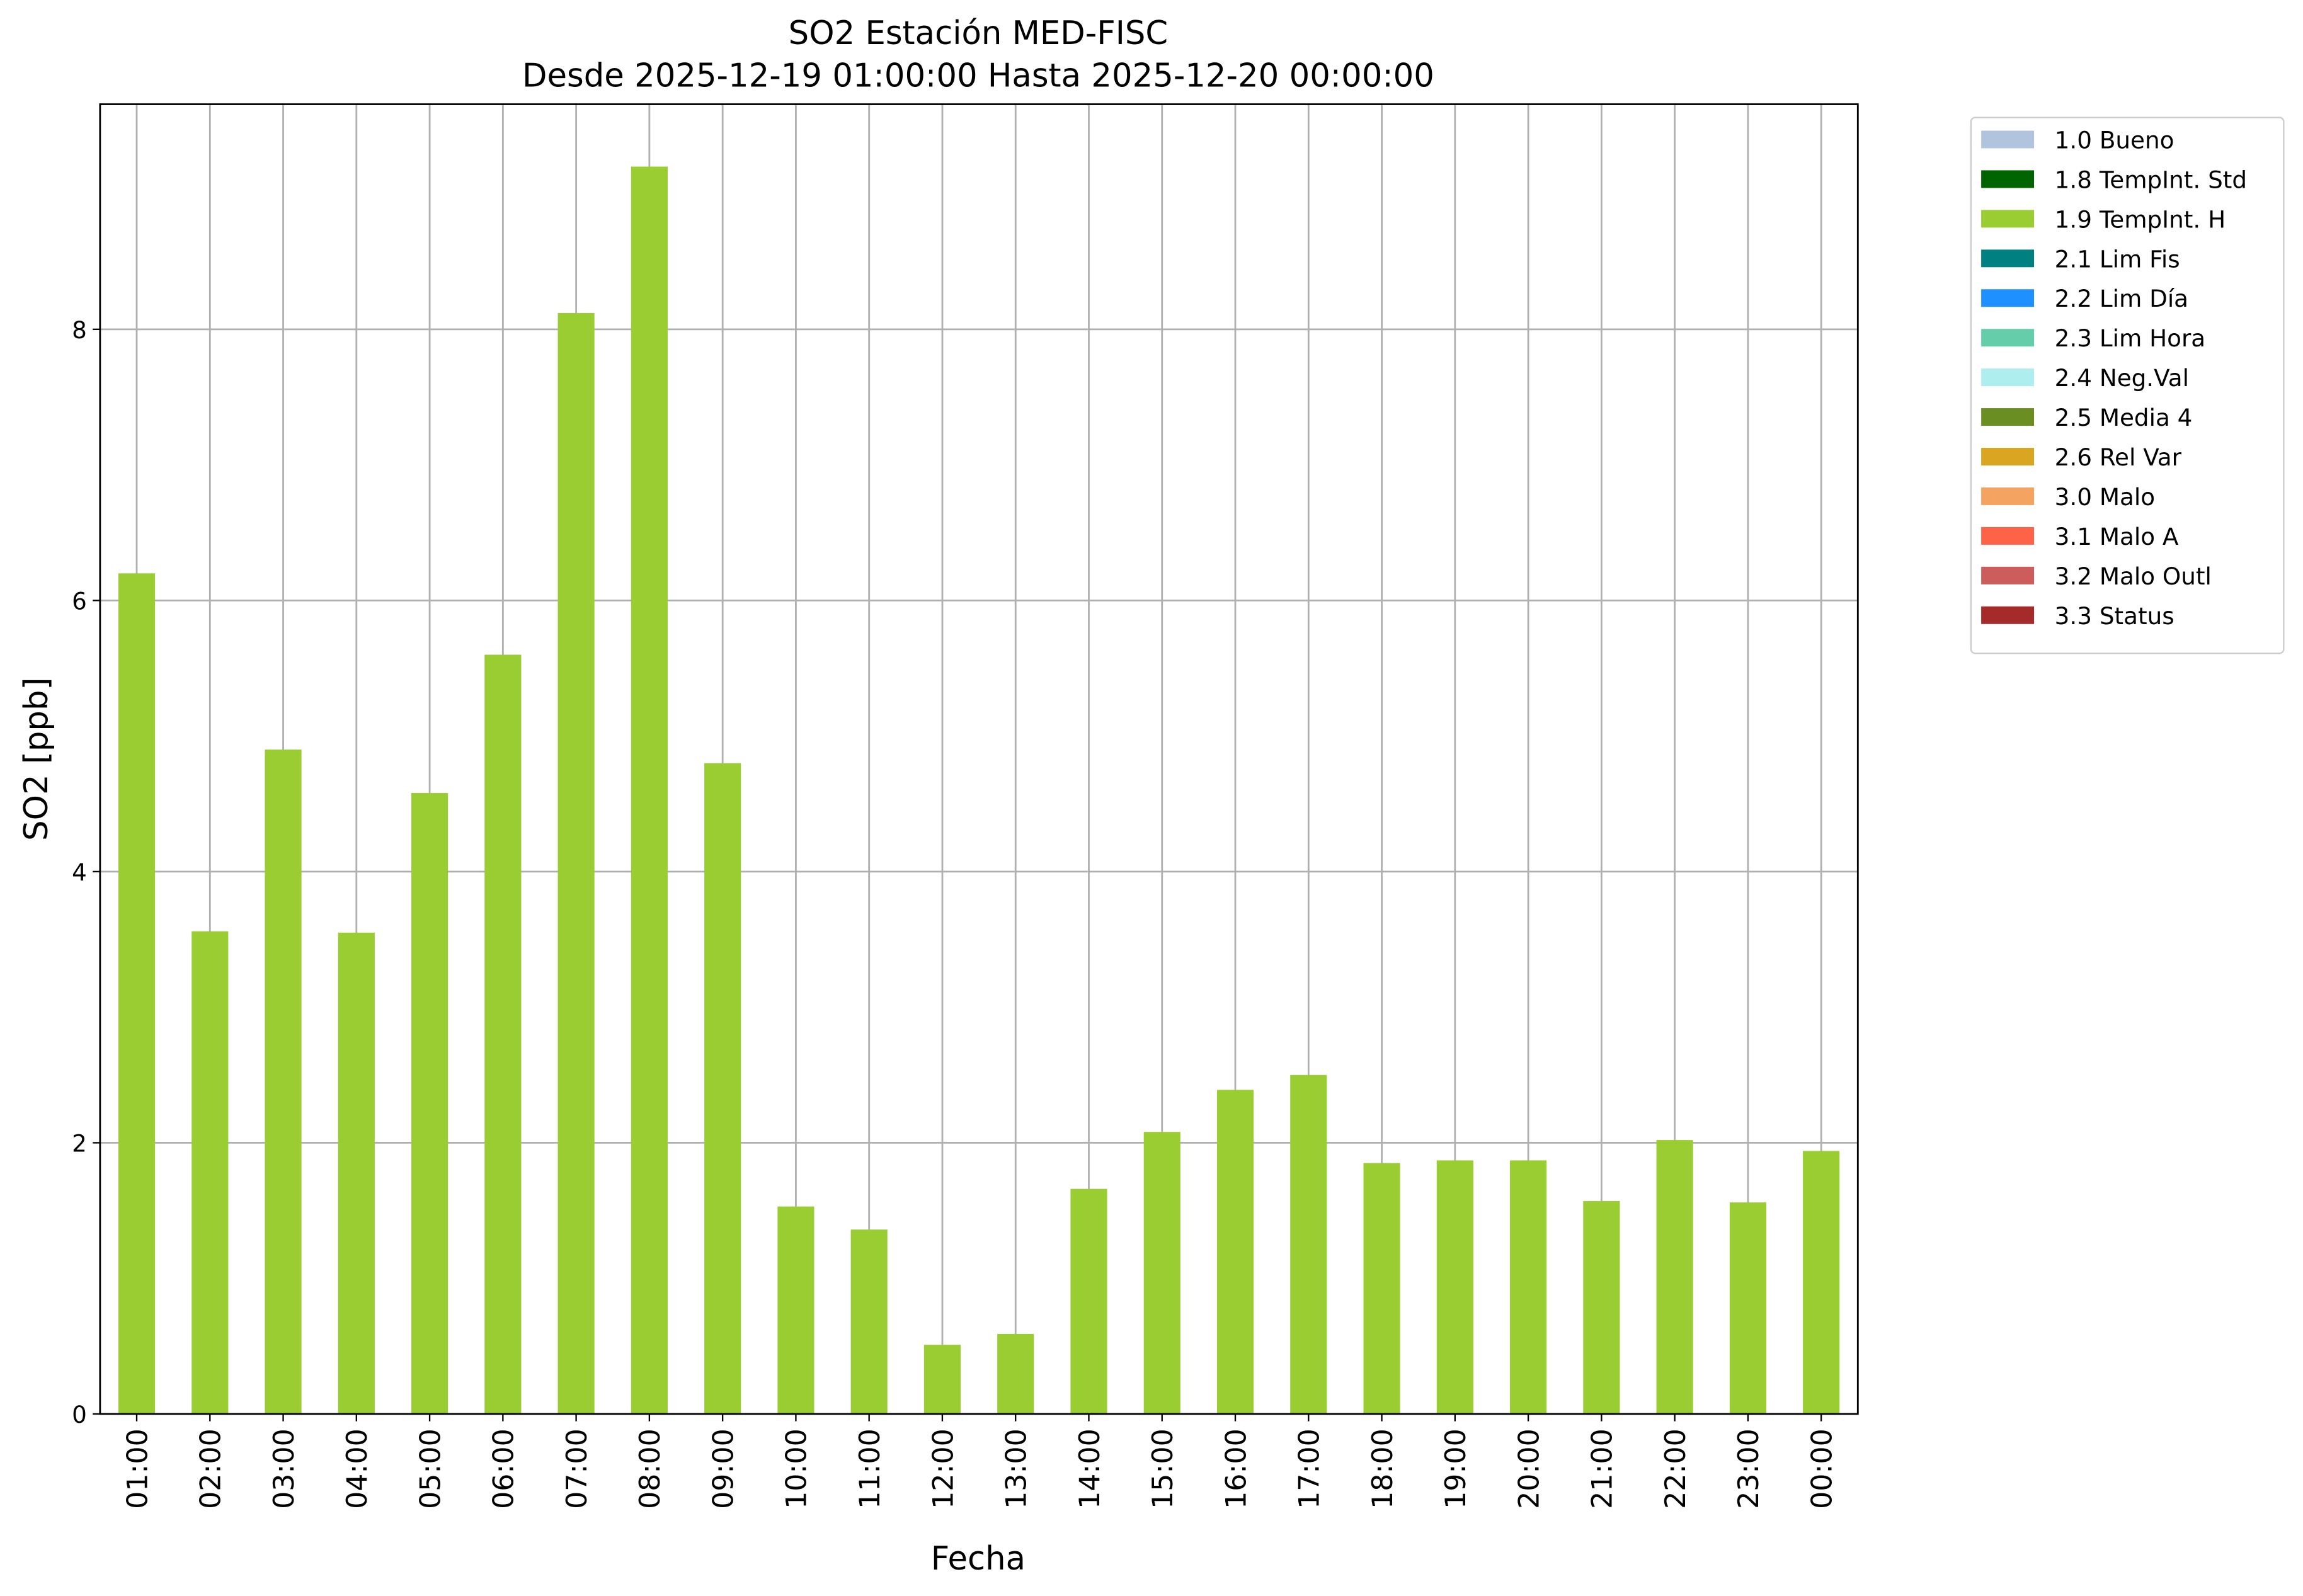 The width and height of the screenshot is (2303, 1596). I want to click on legend-label: 2.5 Media 4, so click(2124, 417).